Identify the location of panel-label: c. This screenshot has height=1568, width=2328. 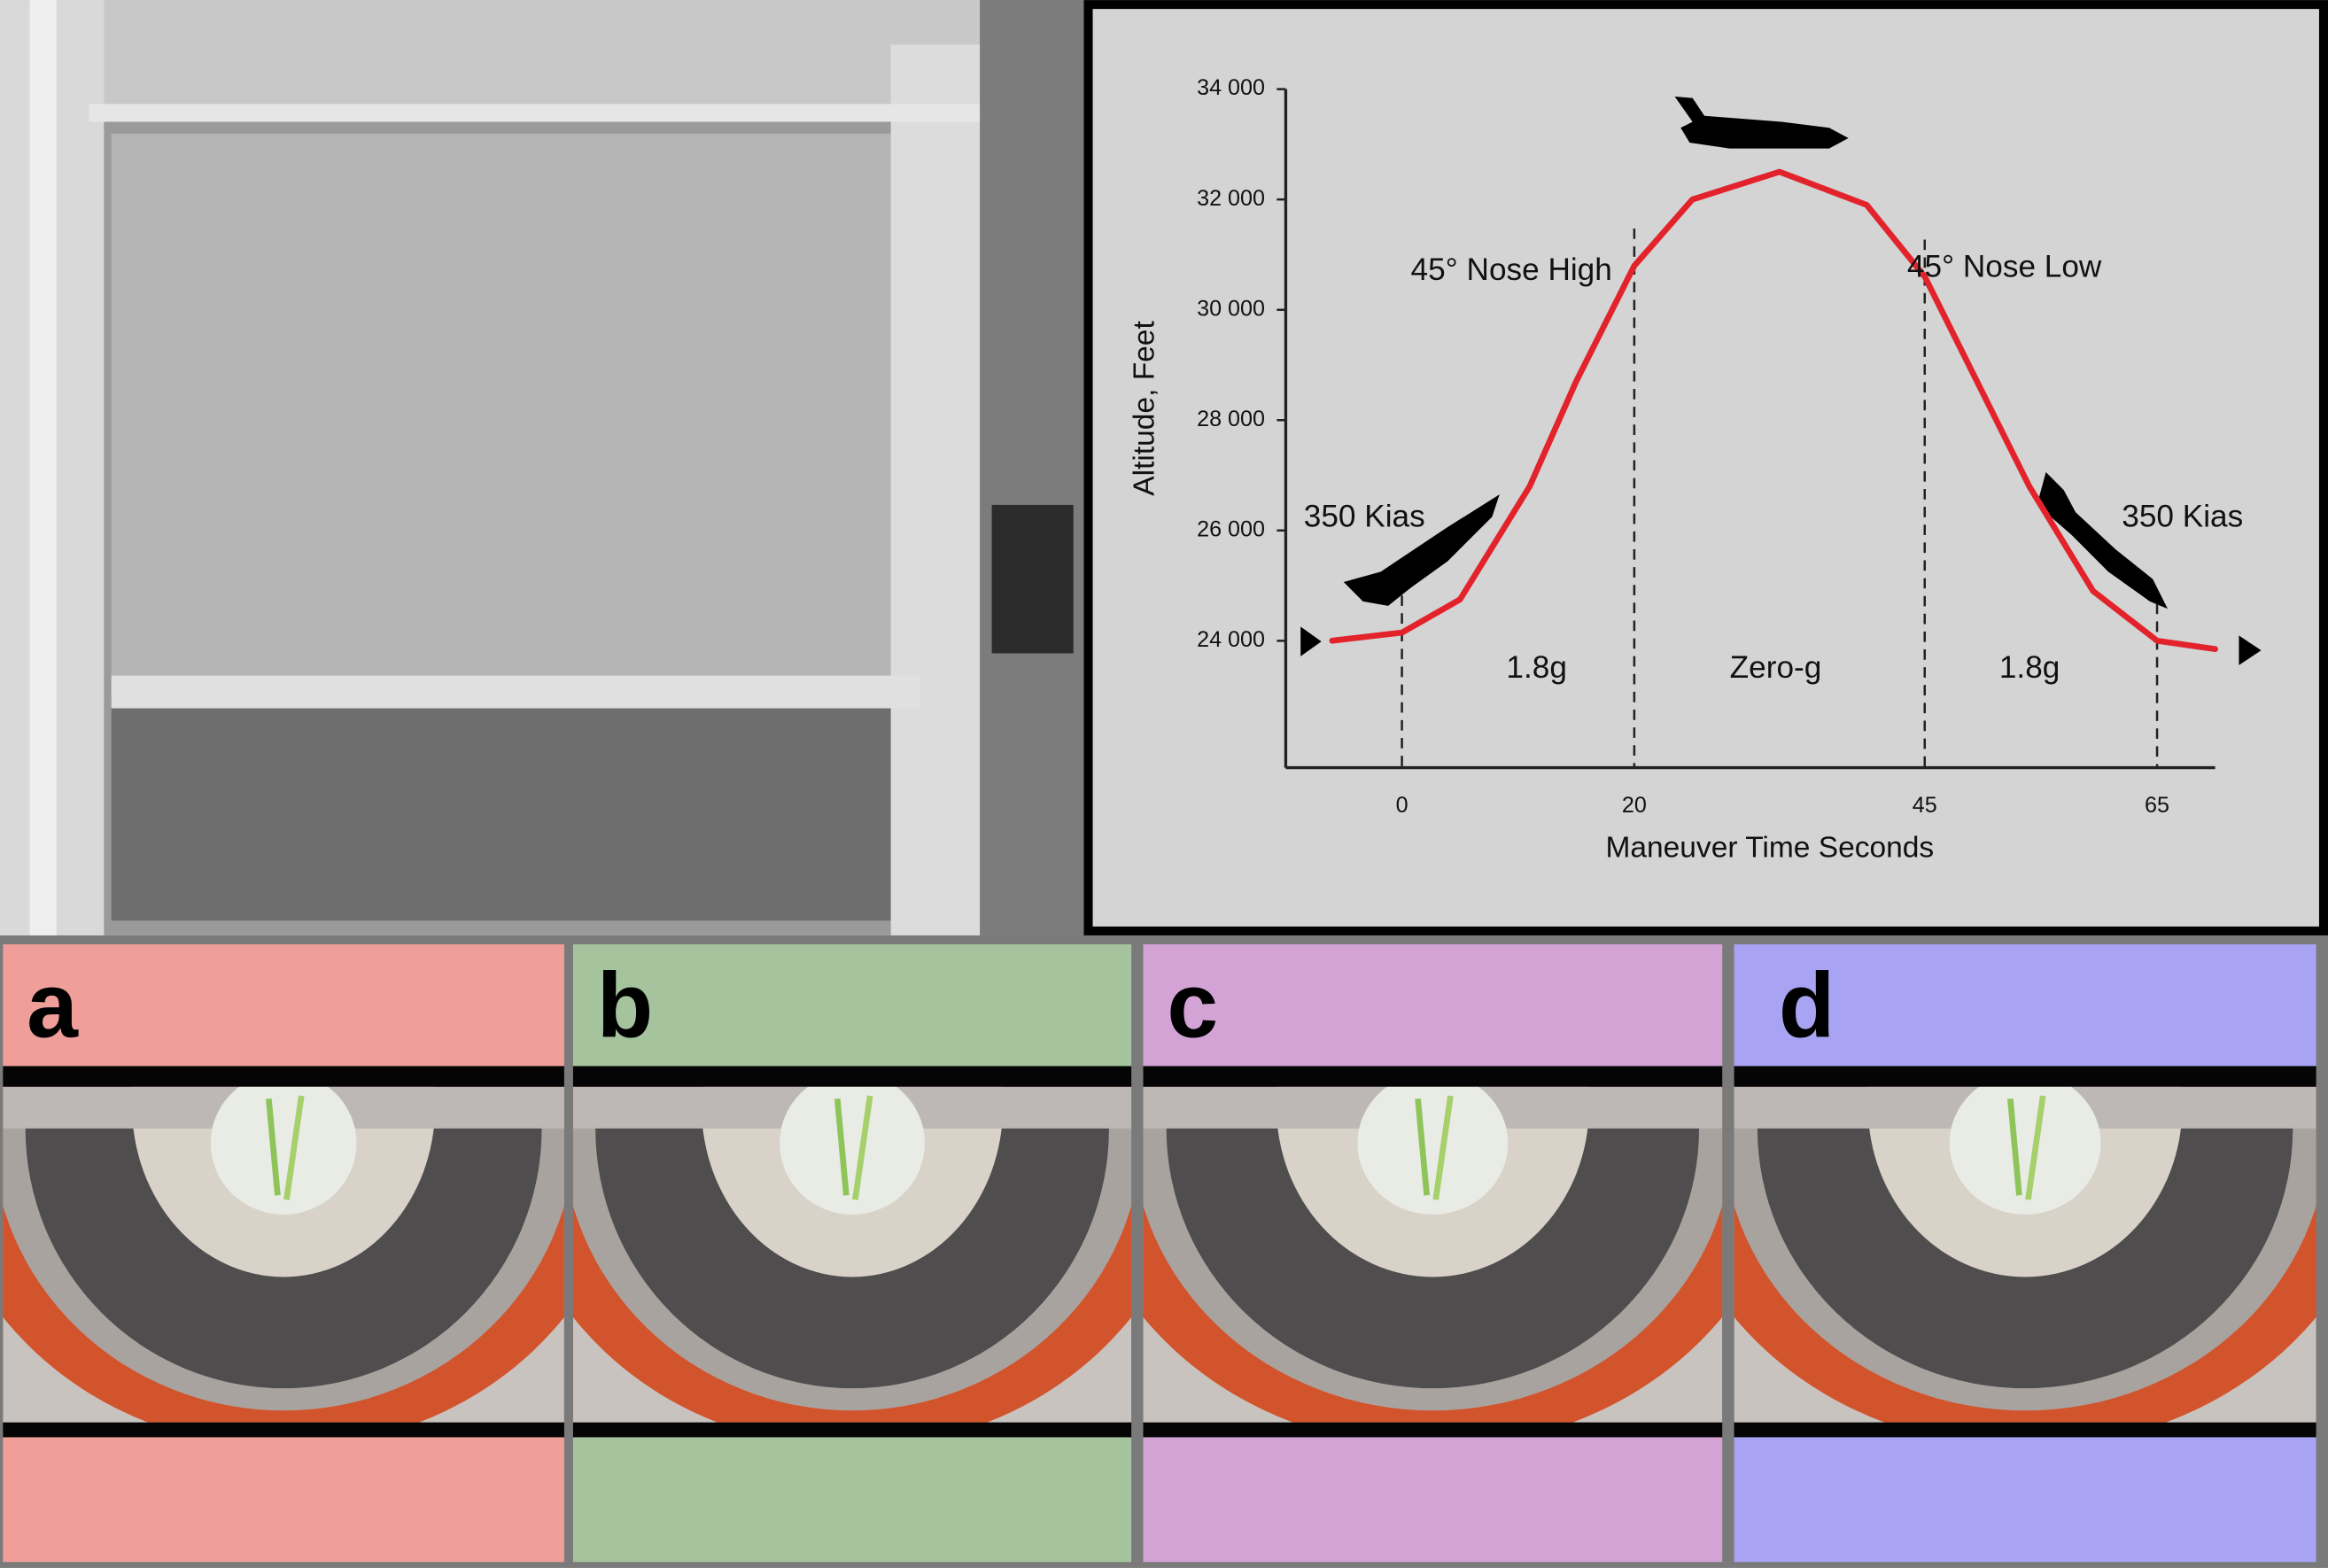
(1192, 1007).